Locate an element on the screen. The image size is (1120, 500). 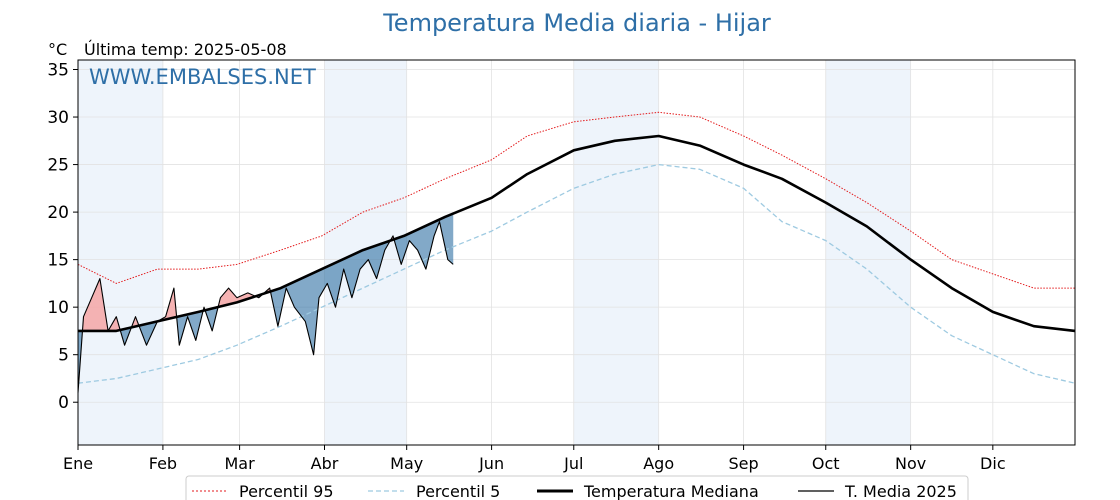
x-tick-label: Jul is located at coordinates (573, 463).